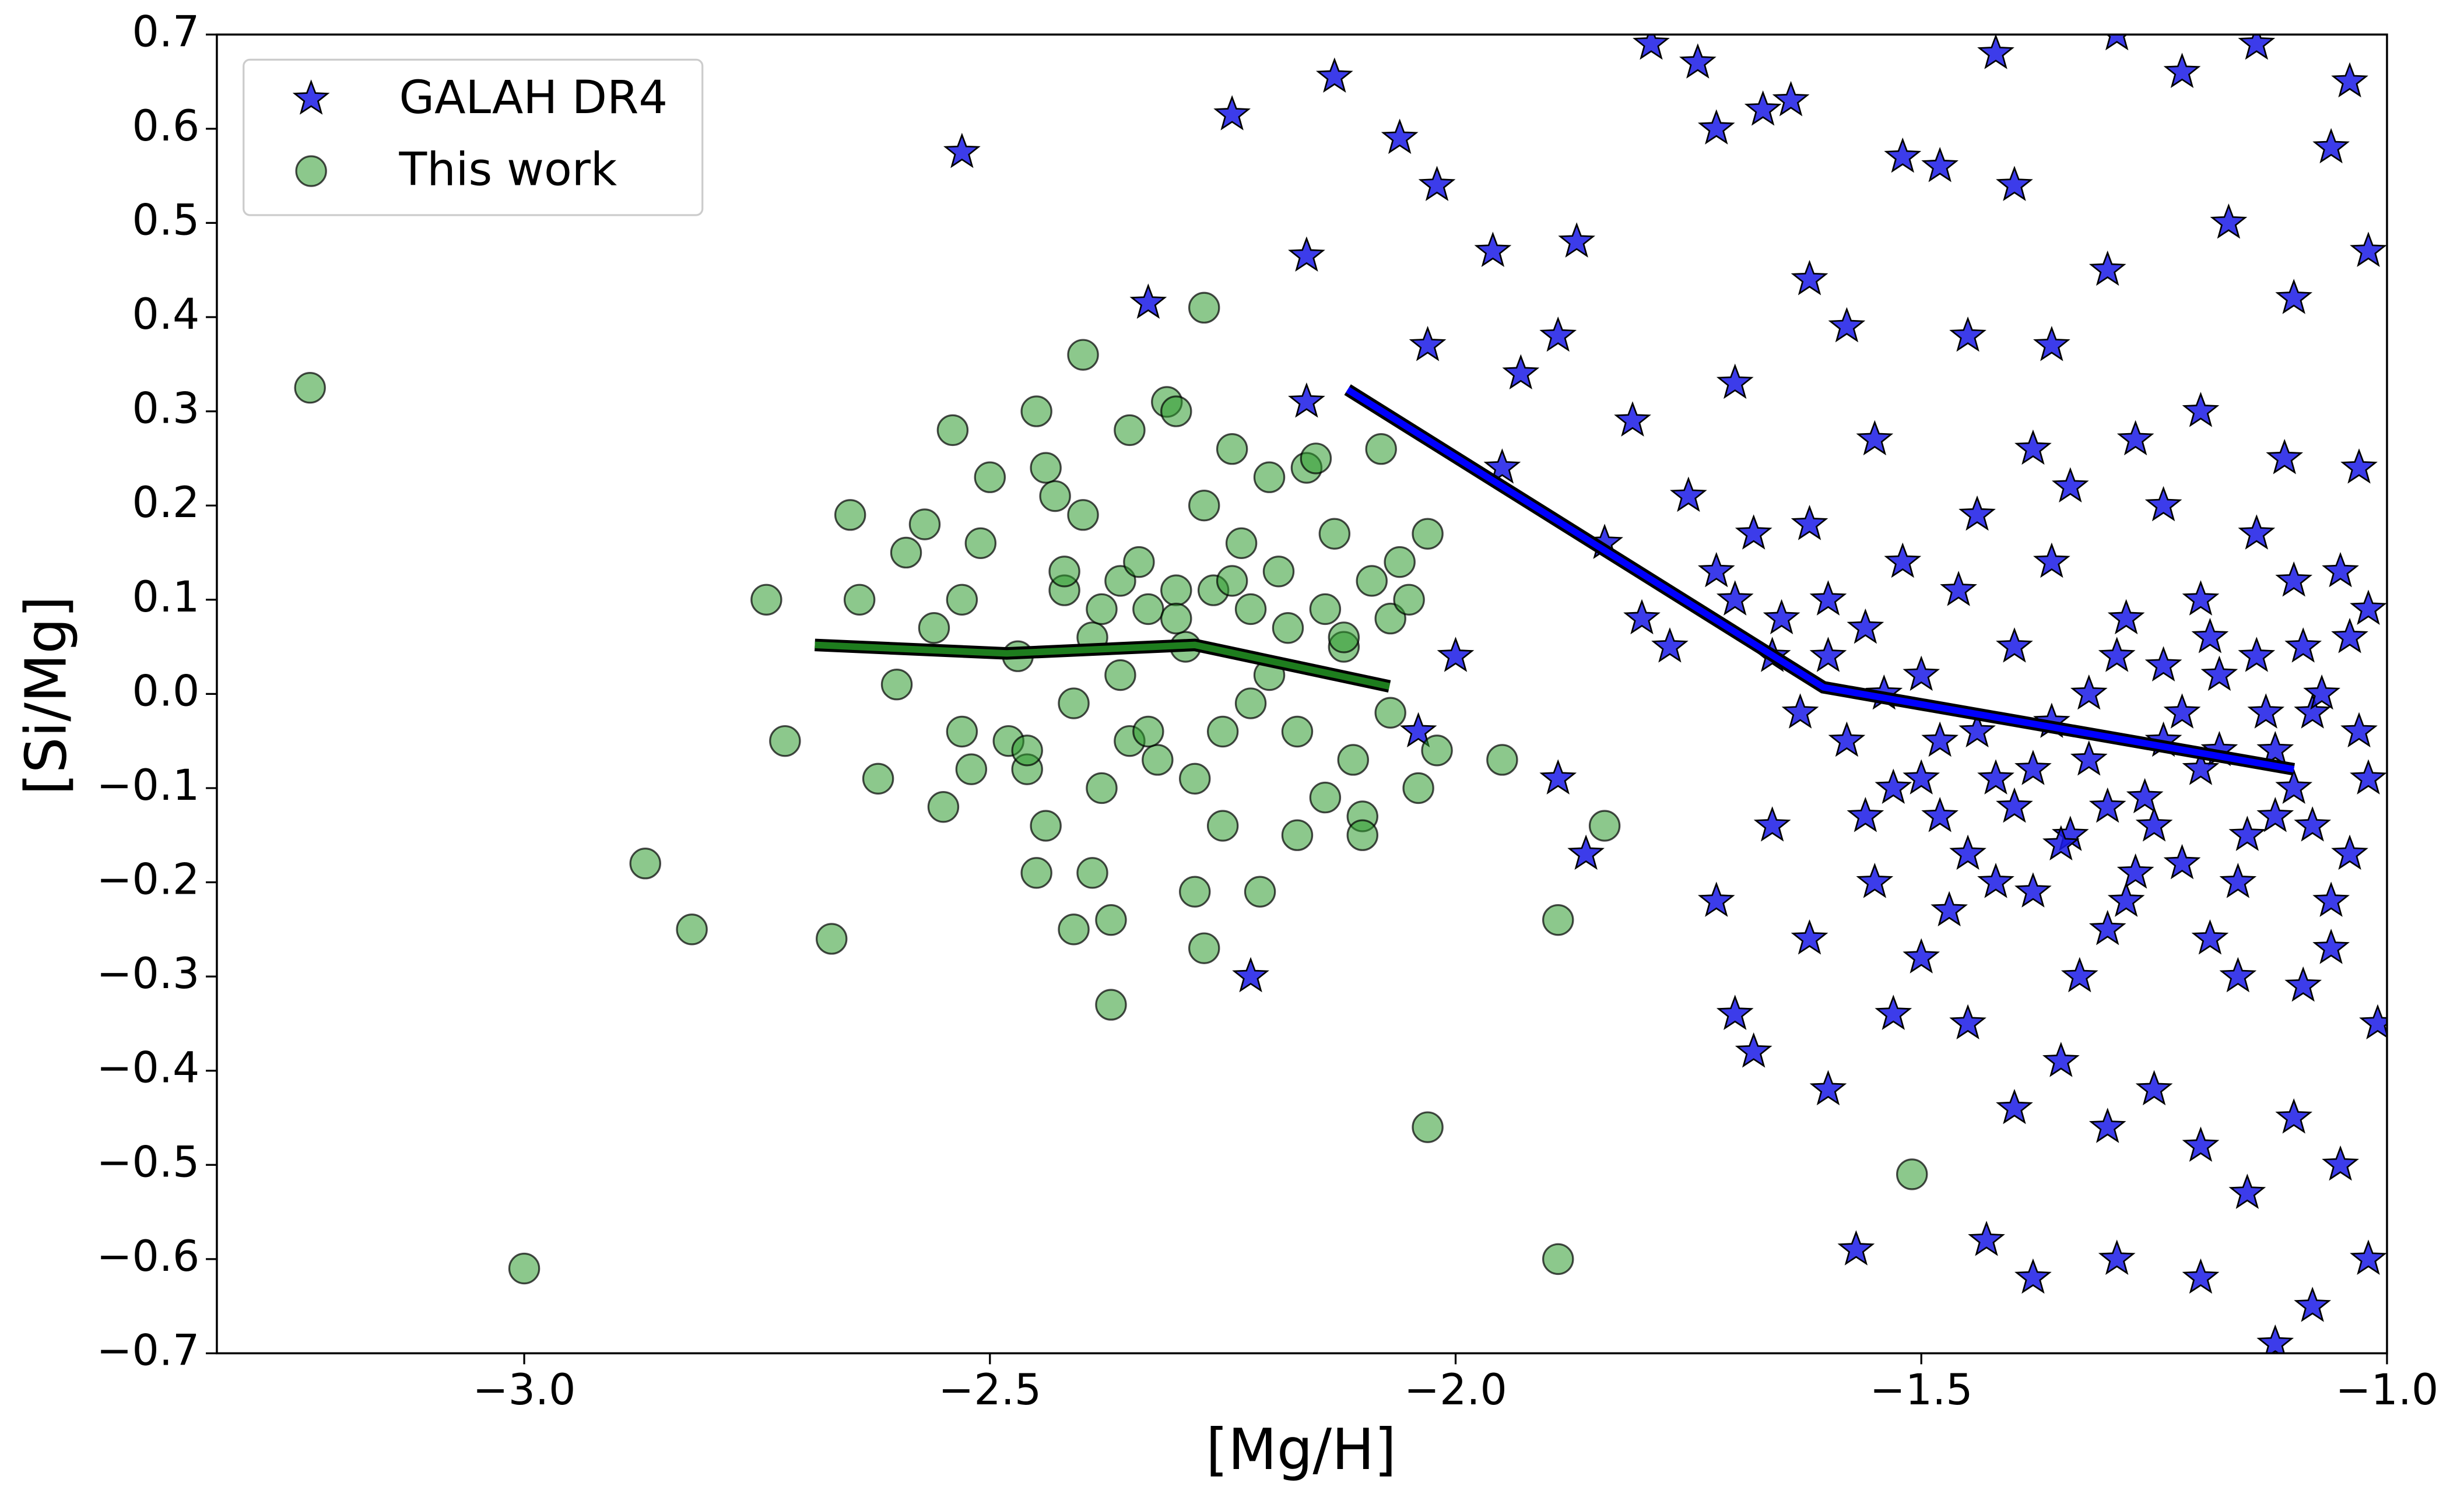 Image resolution: width=2464 pixels, height=1504 pixels. What do you see at coordinates (166, 220) in the screenshot?
I see `y-tick-label: 0.5` at bounding box center [166, 220].